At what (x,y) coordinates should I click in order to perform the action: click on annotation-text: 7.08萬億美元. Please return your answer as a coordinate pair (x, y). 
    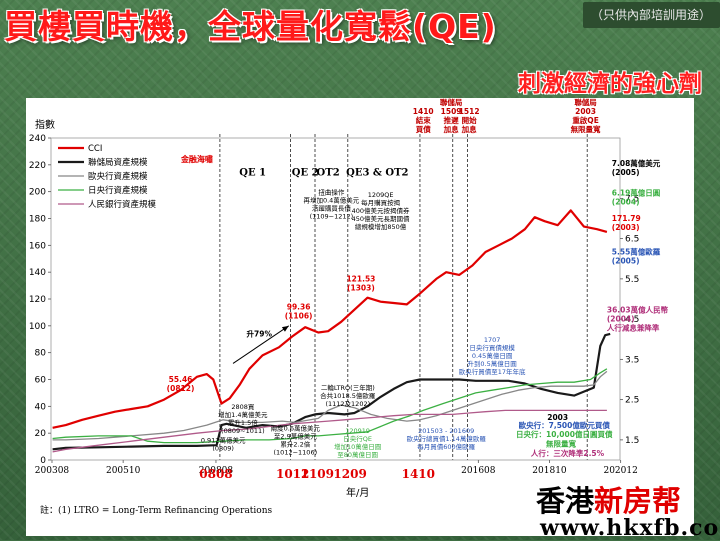
    Looking at the image, I should click on (636, 163).